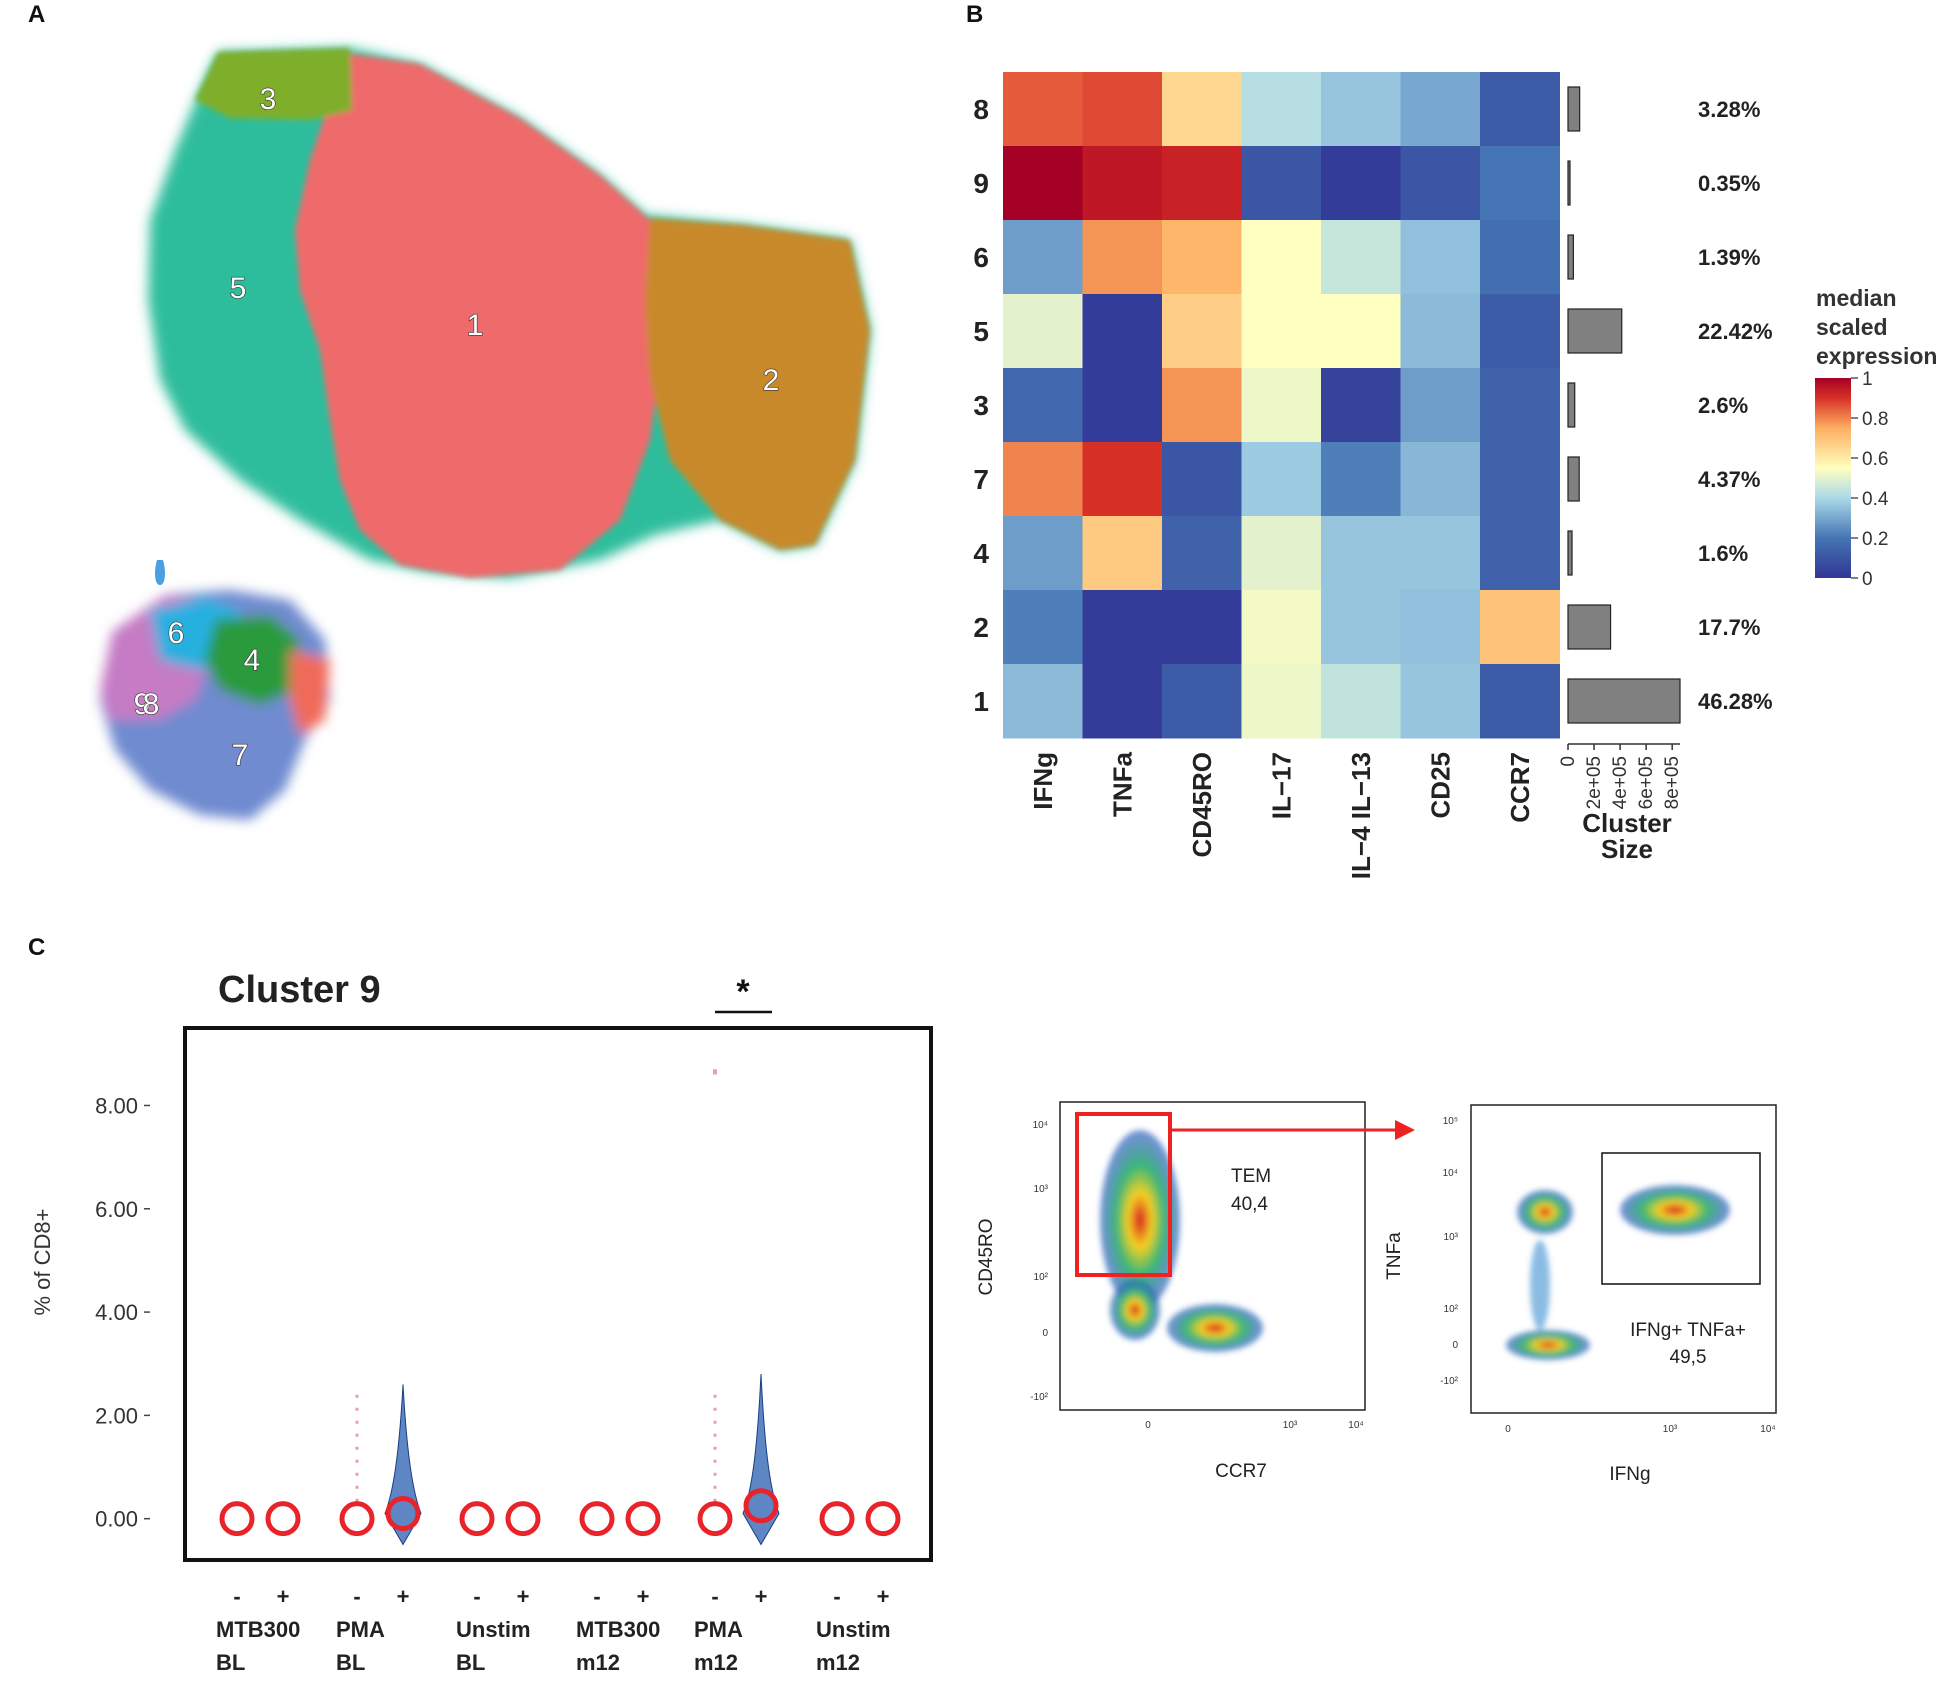 This screenshot has height=1691, width=1949. I want to click on umap-cluster-2: 2, so click(771, 380).